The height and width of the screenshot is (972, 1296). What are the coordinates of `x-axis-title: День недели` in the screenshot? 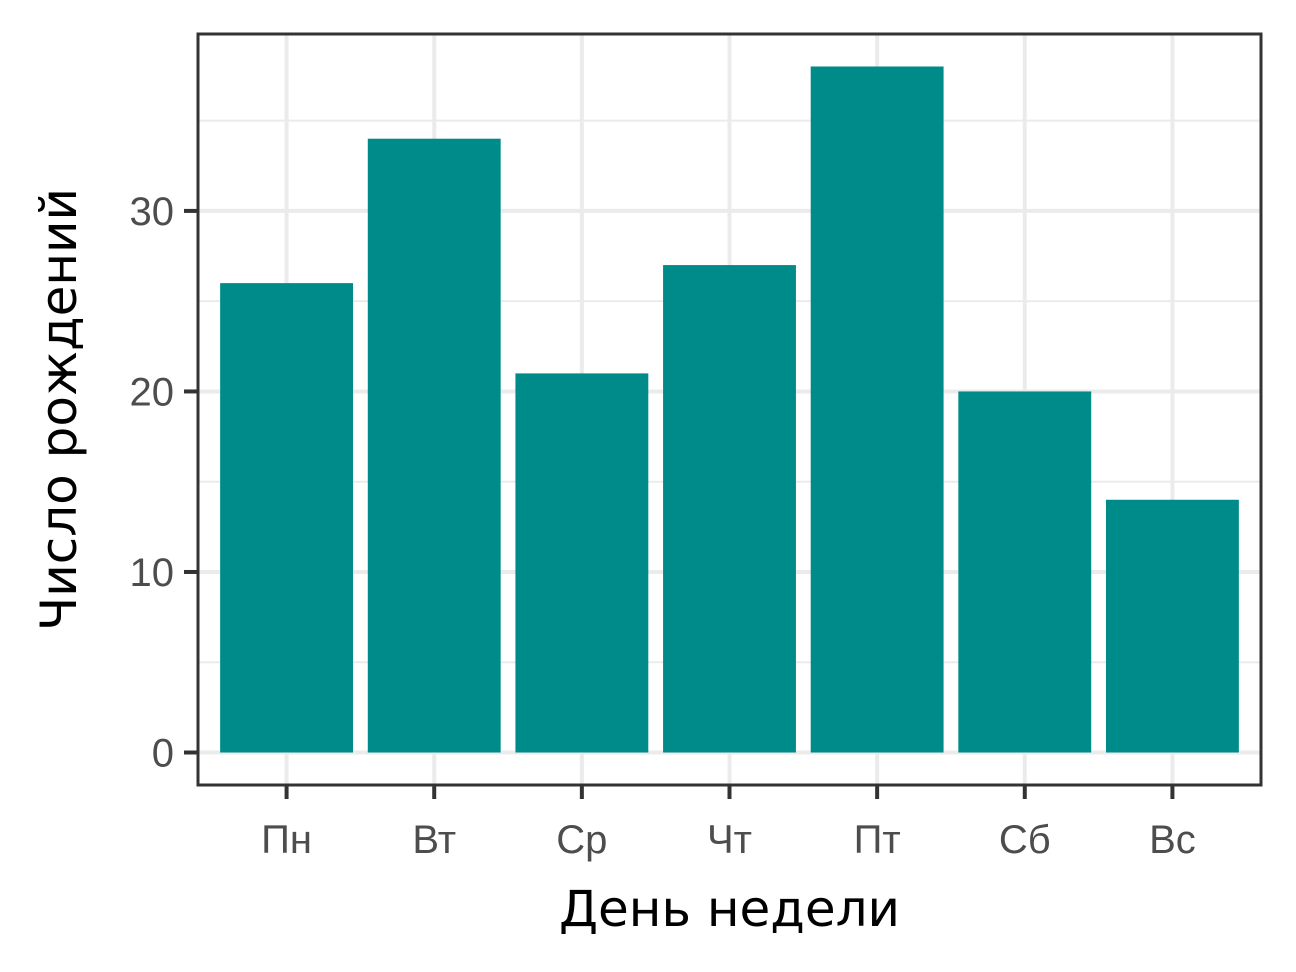 It's located at (729, 909).